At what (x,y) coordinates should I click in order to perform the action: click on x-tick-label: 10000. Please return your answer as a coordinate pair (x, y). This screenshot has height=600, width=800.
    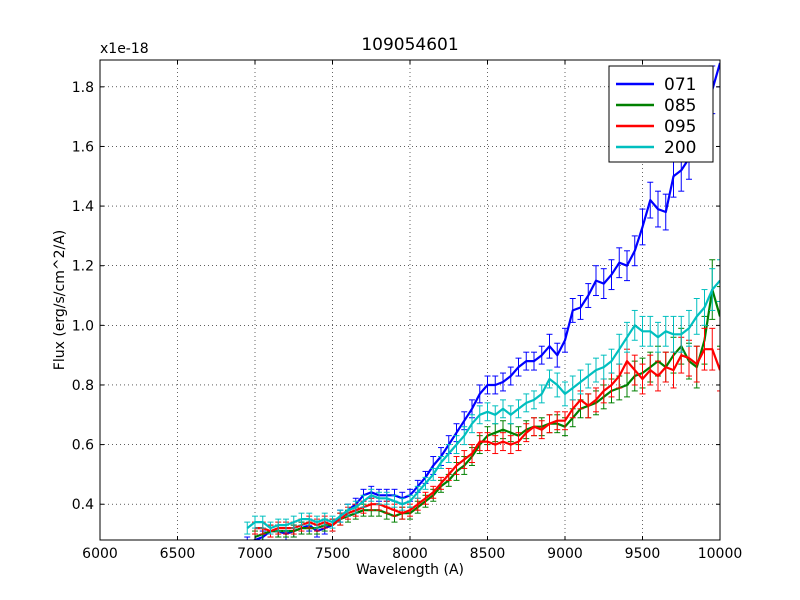
    Looking at the image, I should click on (720, 554).